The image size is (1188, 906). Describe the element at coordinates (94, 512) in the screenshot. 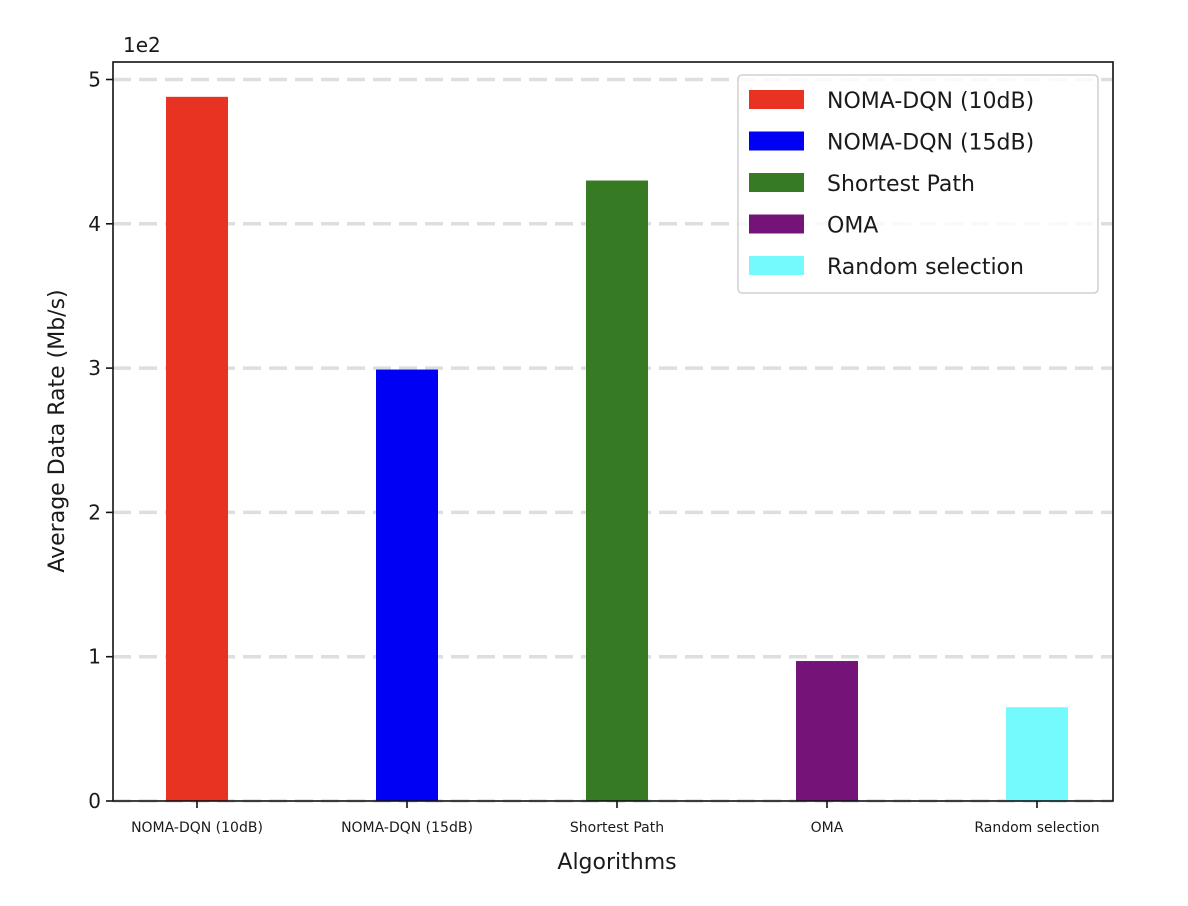

I see `y-tick-label: 2` at that location.